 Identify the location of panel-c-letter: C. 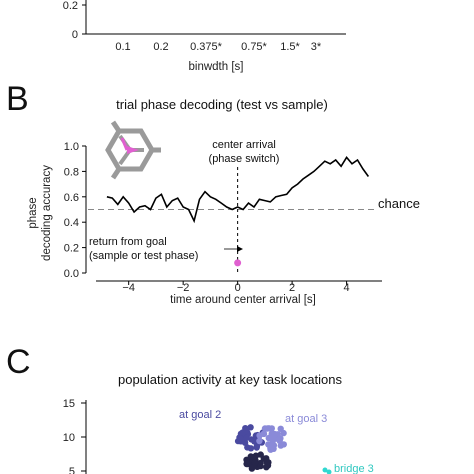
(18, 362).